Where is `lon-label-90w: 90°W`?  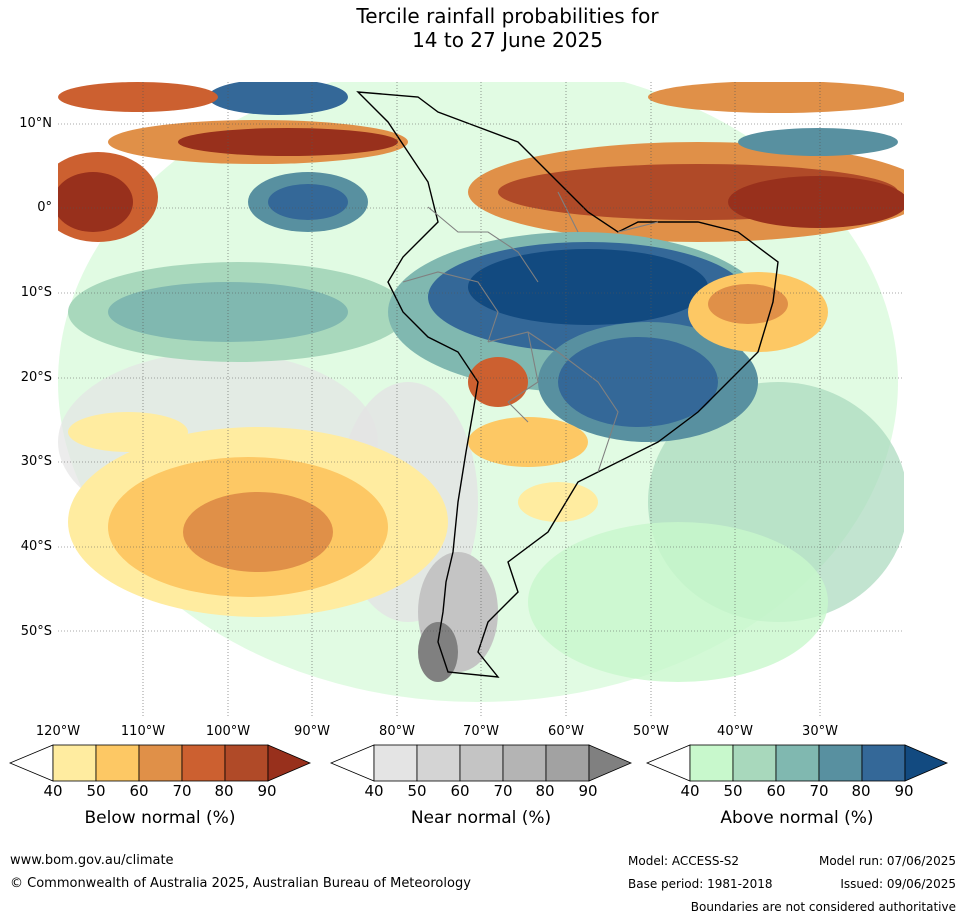
lon-label-90w: 90°W is located at coordinates (312, 731).